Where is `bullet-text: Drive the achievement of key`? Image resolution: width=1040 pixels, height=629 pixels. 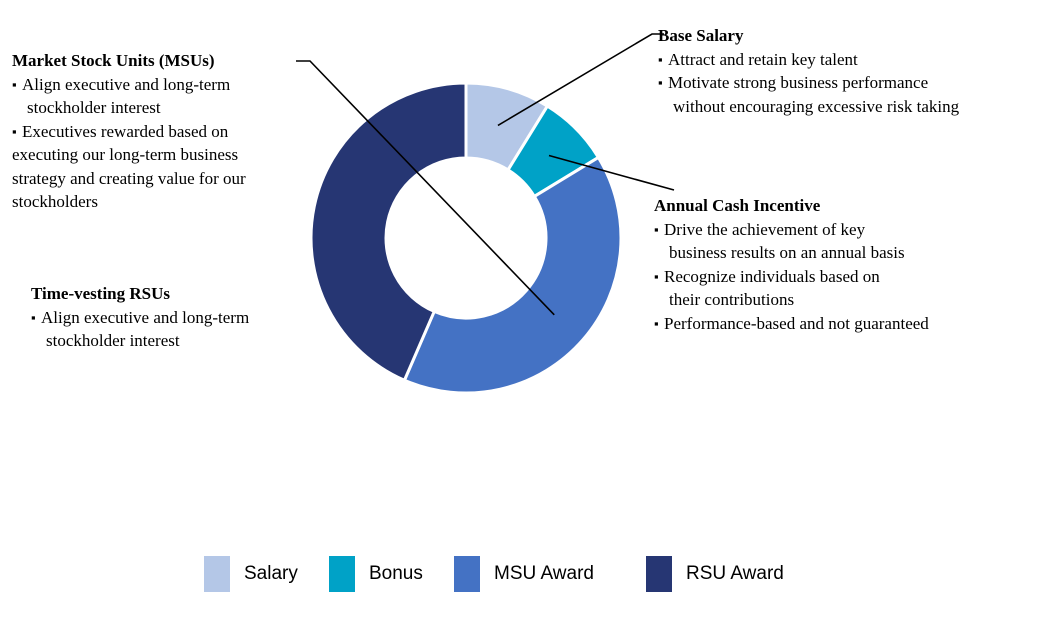
bullet-text: Drive the achievement of key is located at coordinates (765, 229).